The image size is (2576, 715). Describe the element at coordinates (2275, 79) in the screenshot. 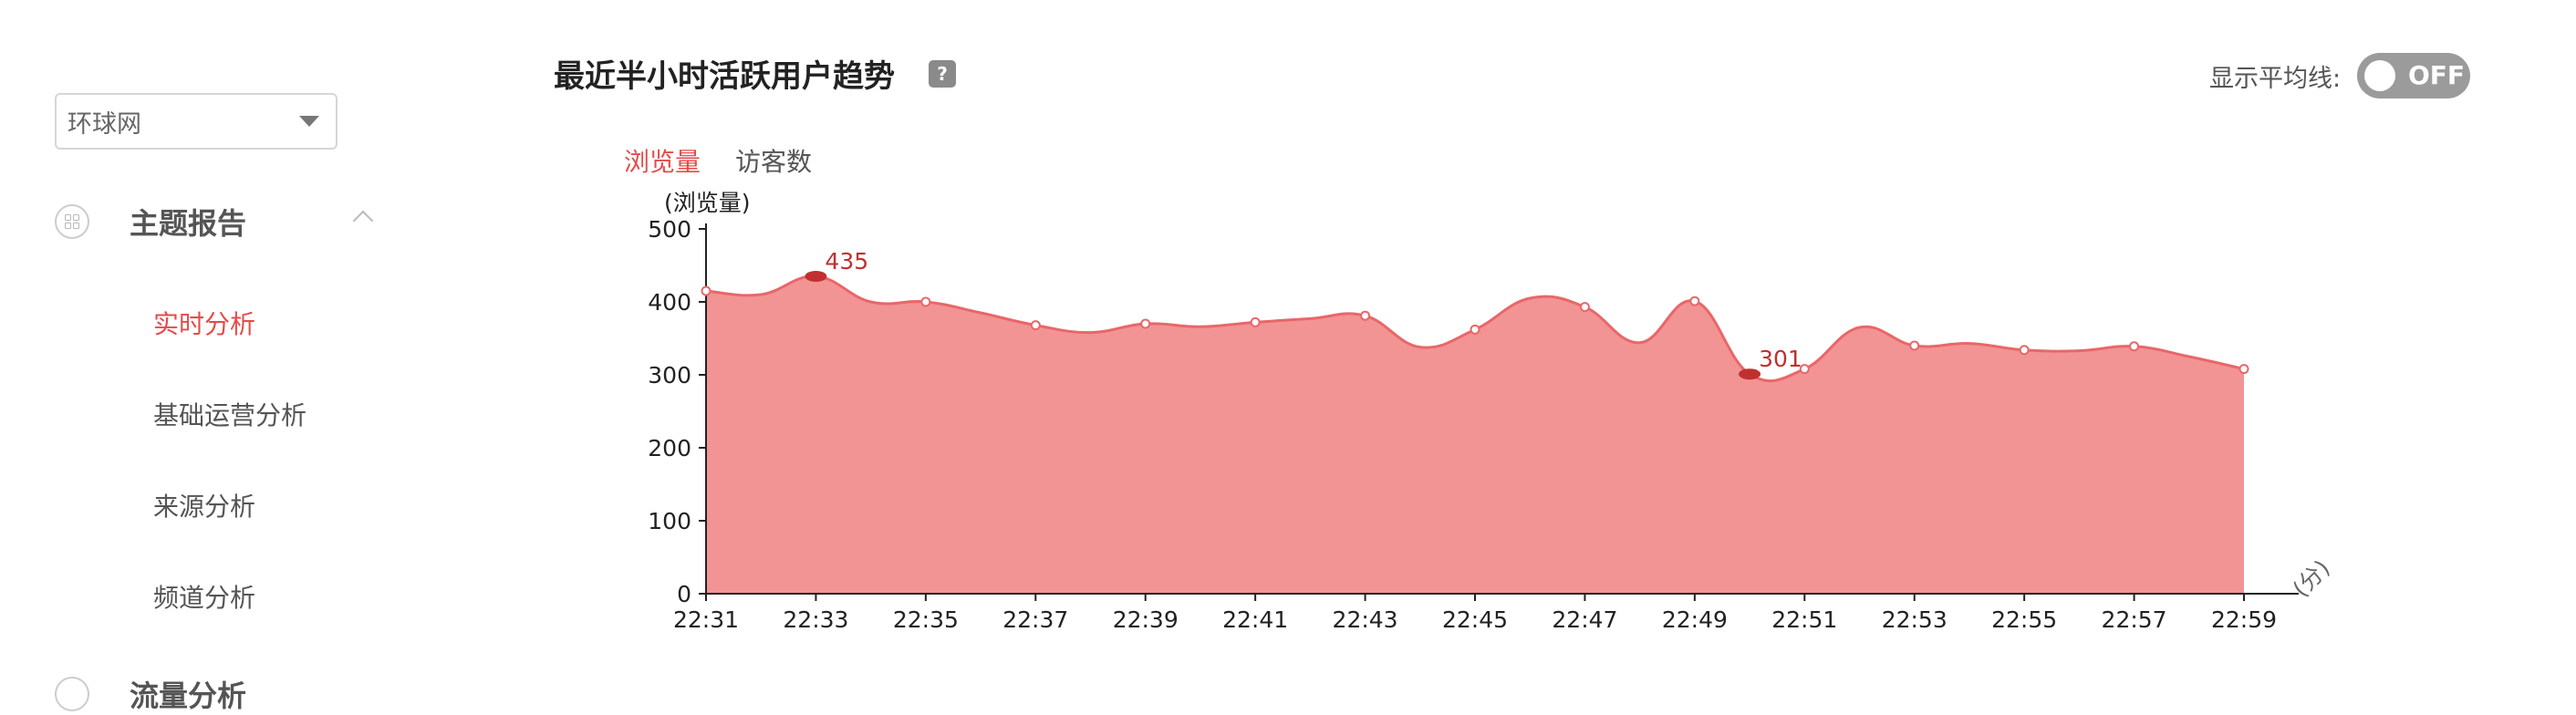

I see `average-line-label: 显示平均线:` at that location.